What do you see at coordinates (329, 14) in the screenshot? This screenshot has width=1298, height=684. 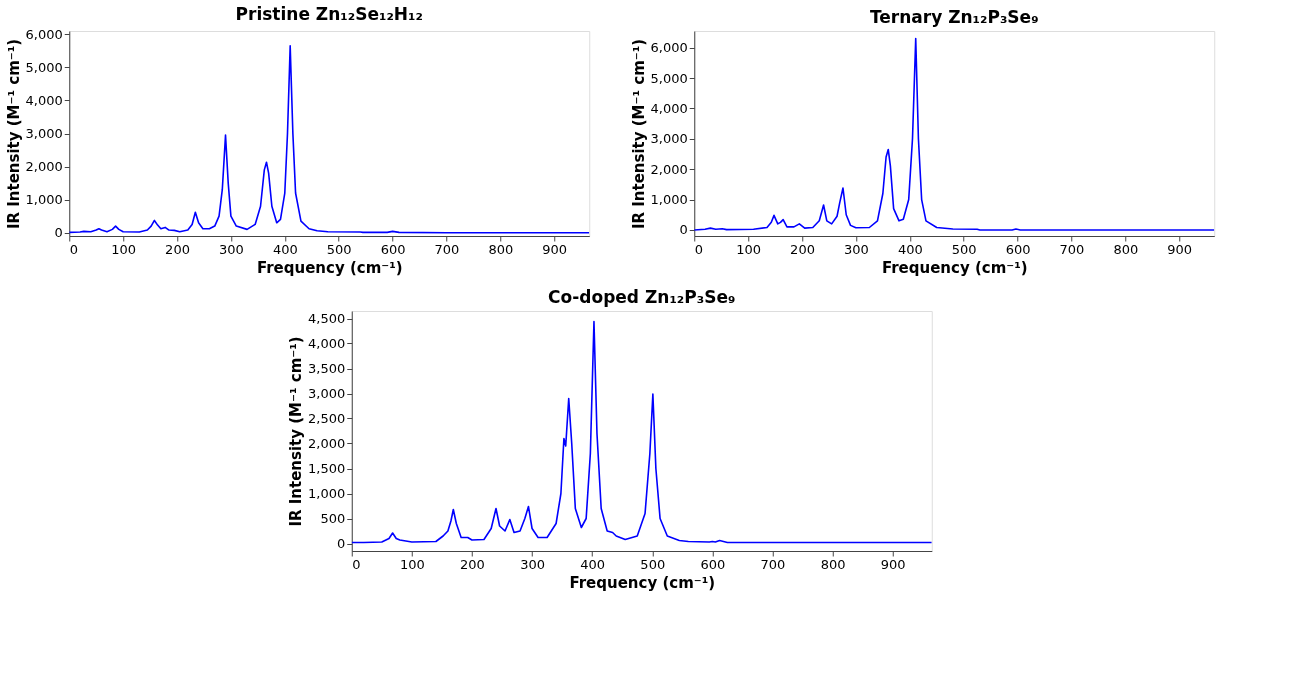 I see `chart-title: Pristine Zn₁₂Se₁₂H₁₂` at bounding box center [329, 14].